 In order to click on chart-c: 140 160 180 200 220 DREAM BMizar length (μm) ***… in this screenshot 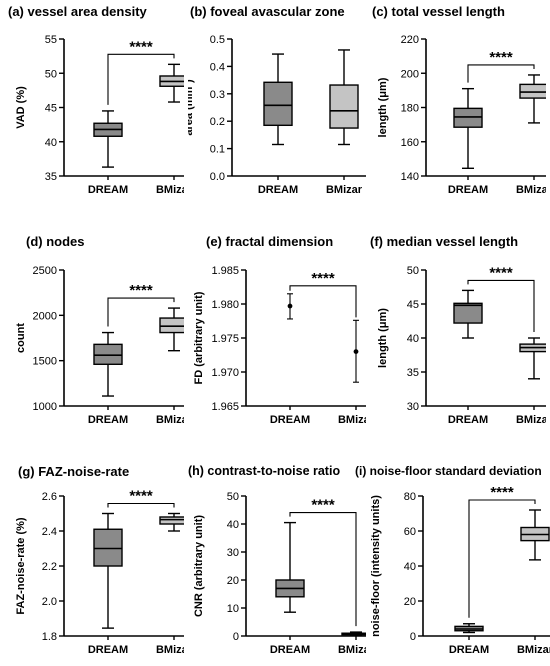, I will do `click(461, 115)`.